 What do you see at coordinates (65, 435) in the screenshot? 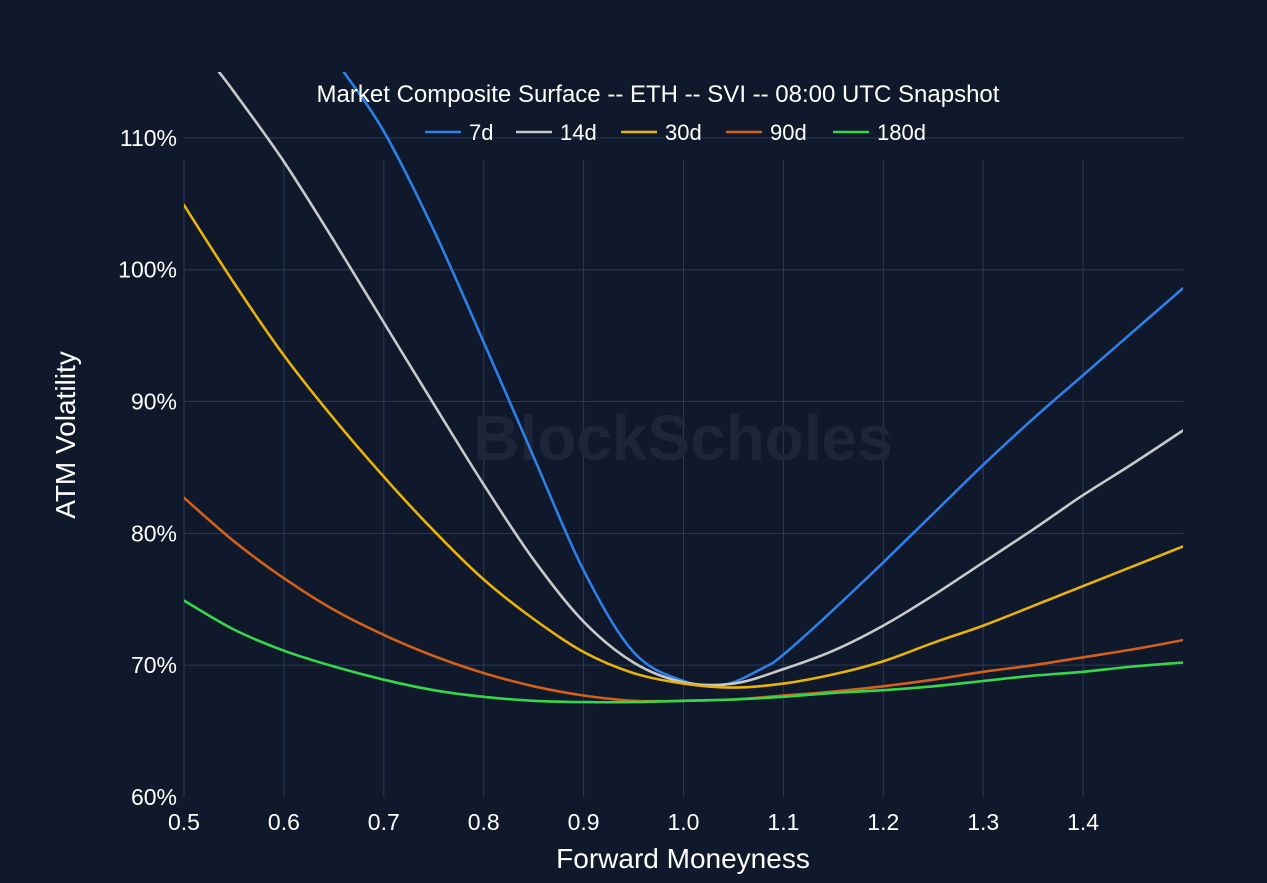
I see `y-axis-label: ATM Volatility` at bounding box center [65, 435].